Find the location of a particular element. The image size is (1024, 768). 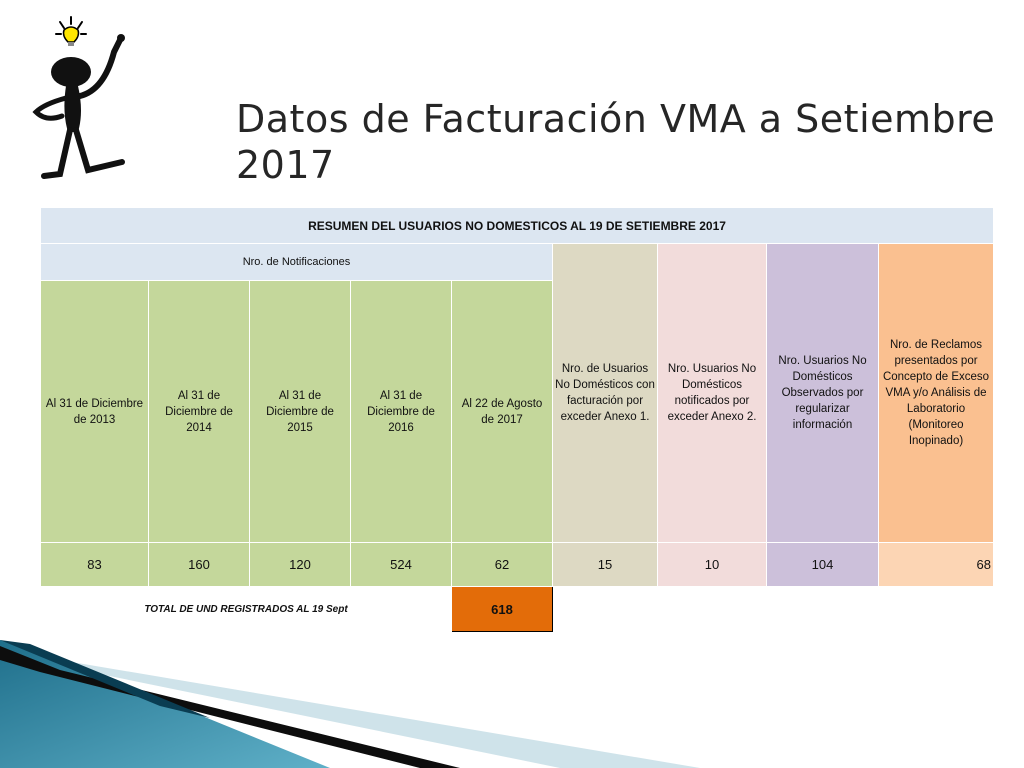

column-header-2014: Al 31 de Diciembre de 2014 is located at coordinates (199, 411).